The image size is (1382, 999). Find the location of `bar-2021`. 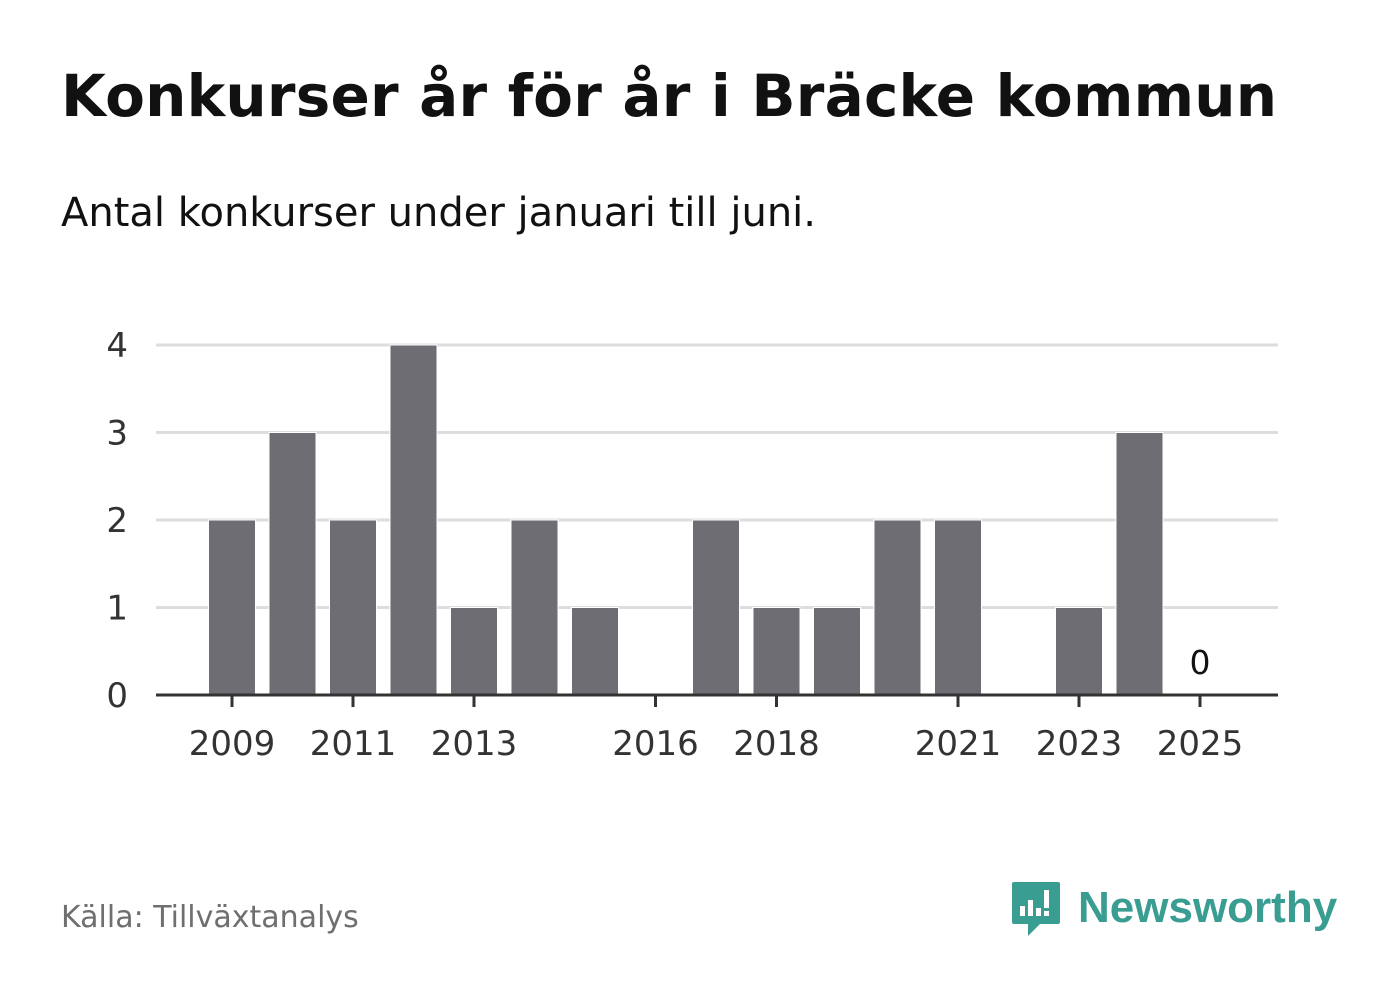

bar-2021 is located at coordinates (958, 607).